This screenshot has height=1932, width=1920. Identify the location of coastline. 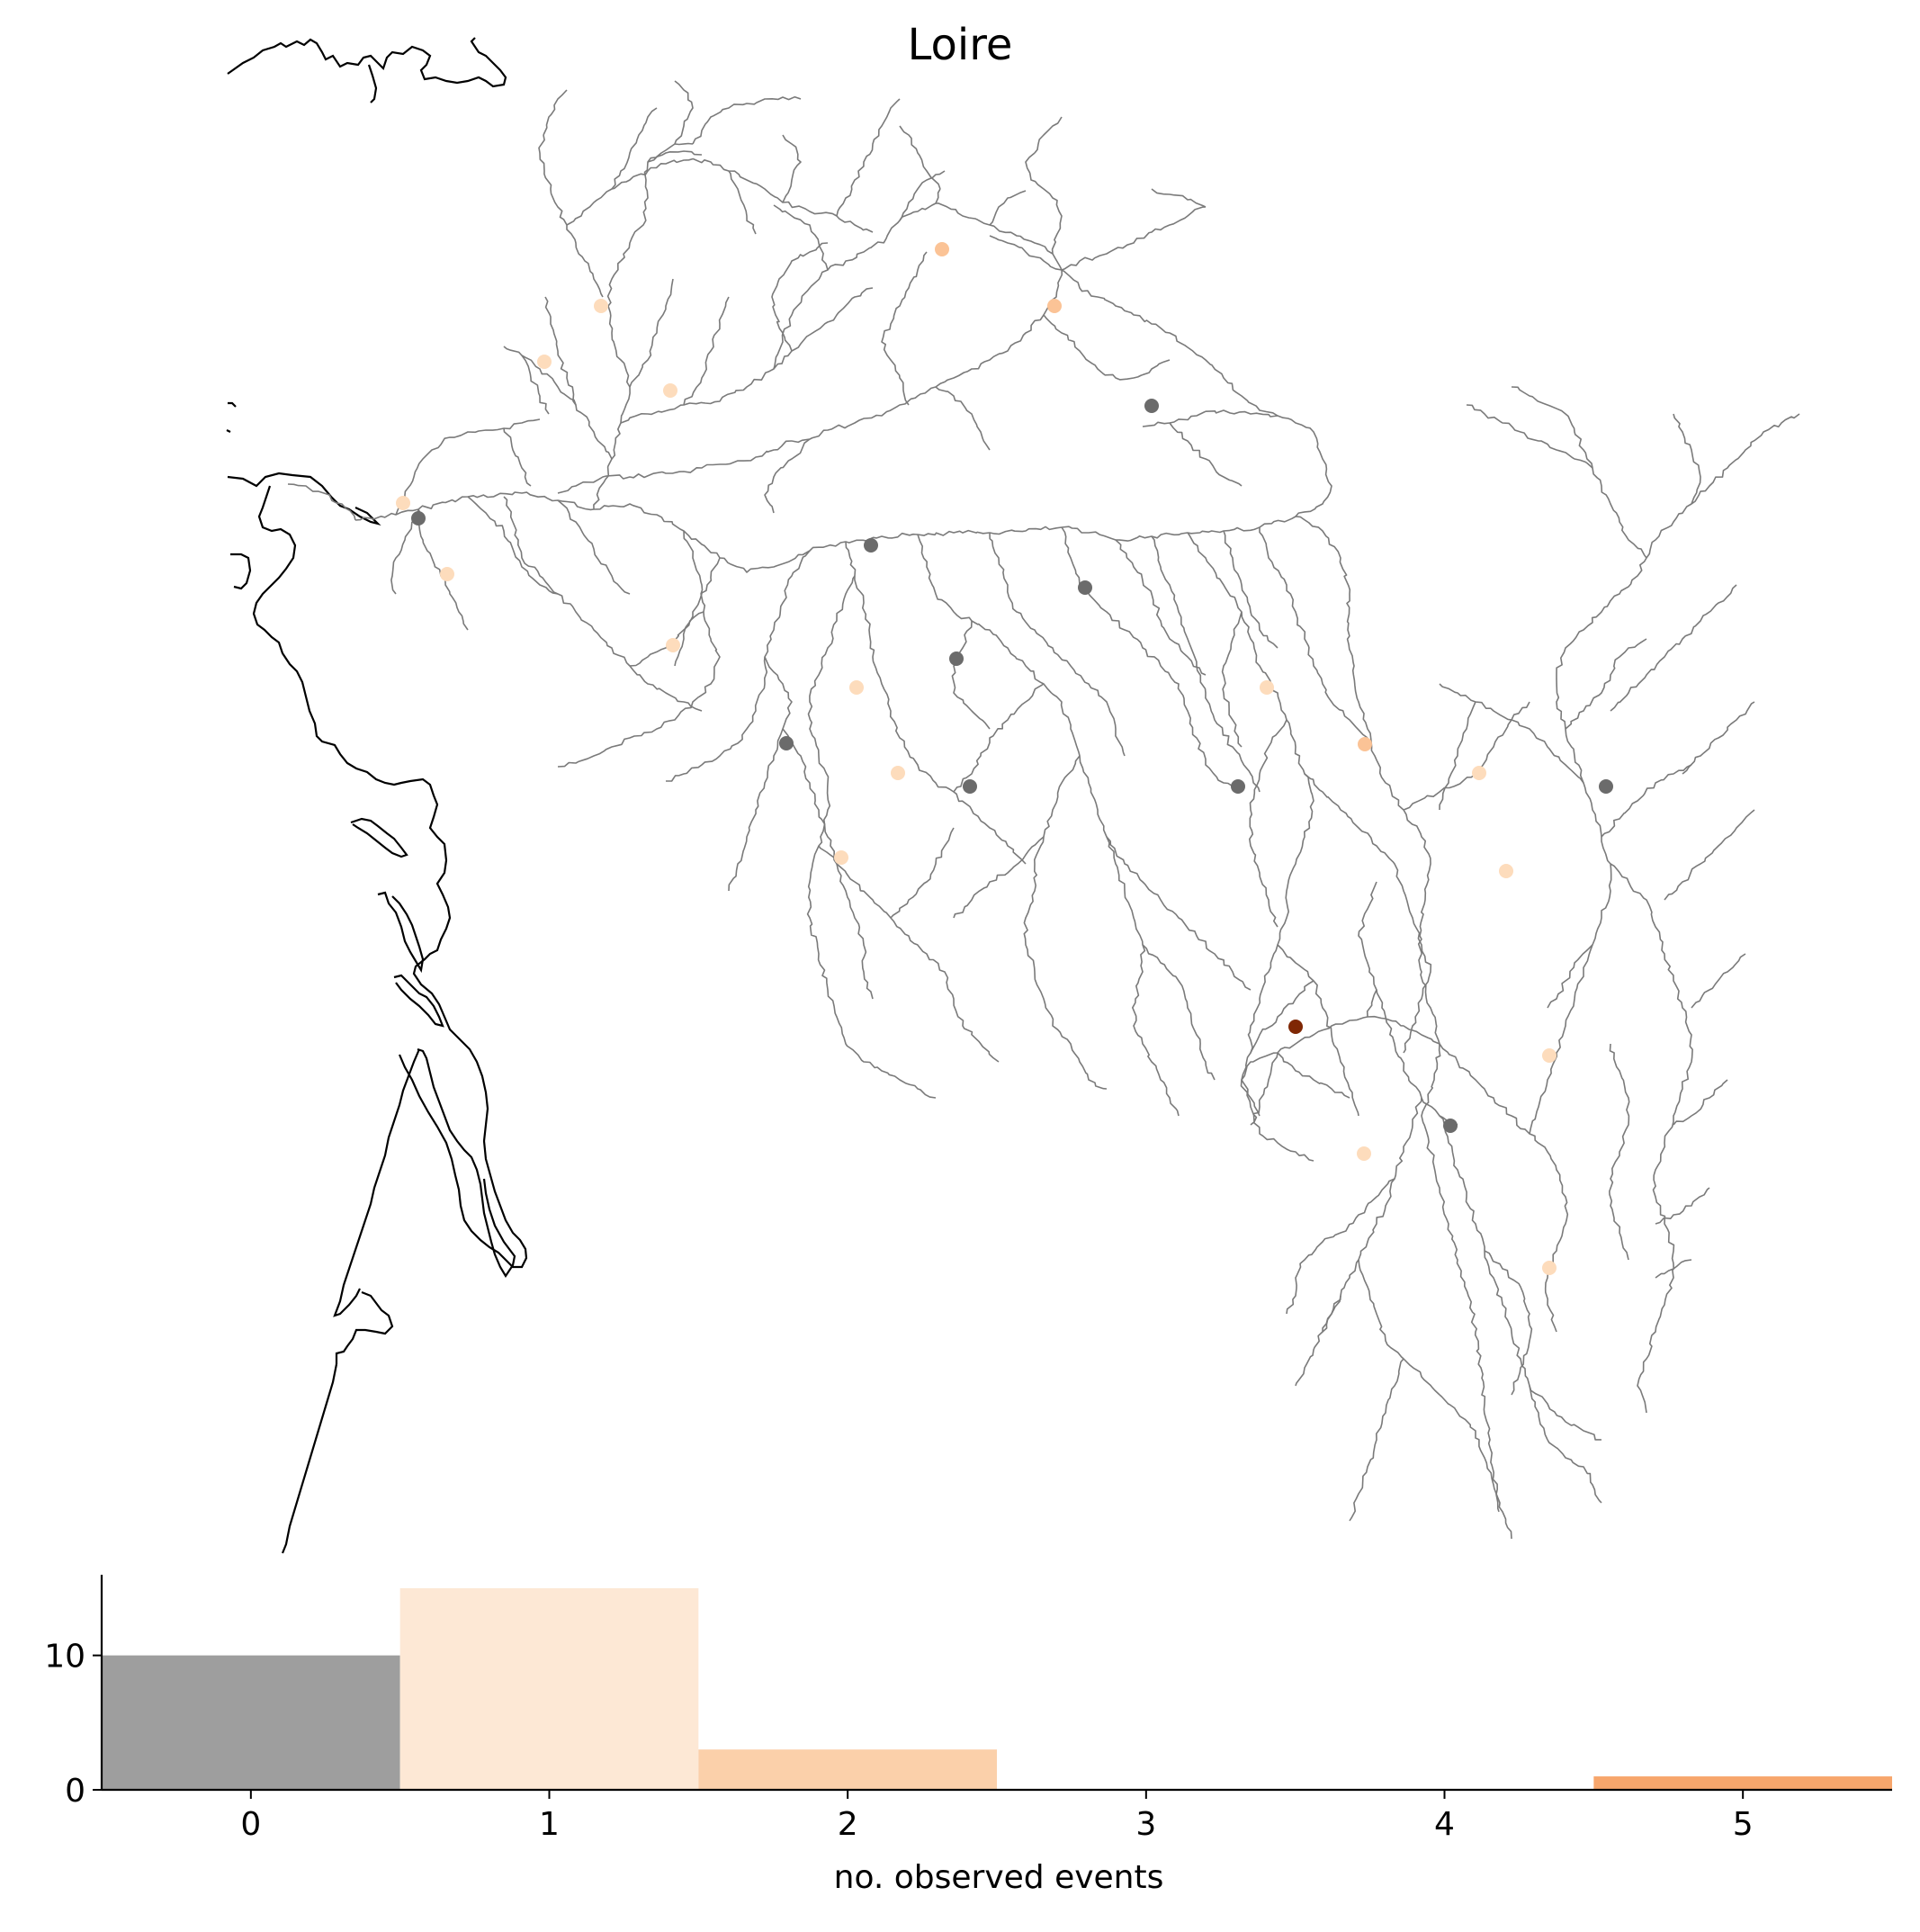
(377, 795).